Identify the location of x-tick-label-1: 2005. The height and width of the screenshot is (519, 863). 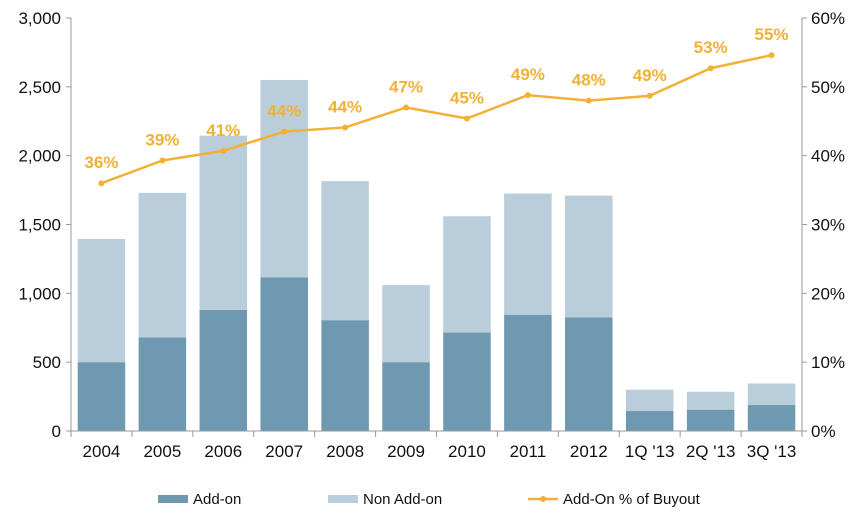
(162, 451).